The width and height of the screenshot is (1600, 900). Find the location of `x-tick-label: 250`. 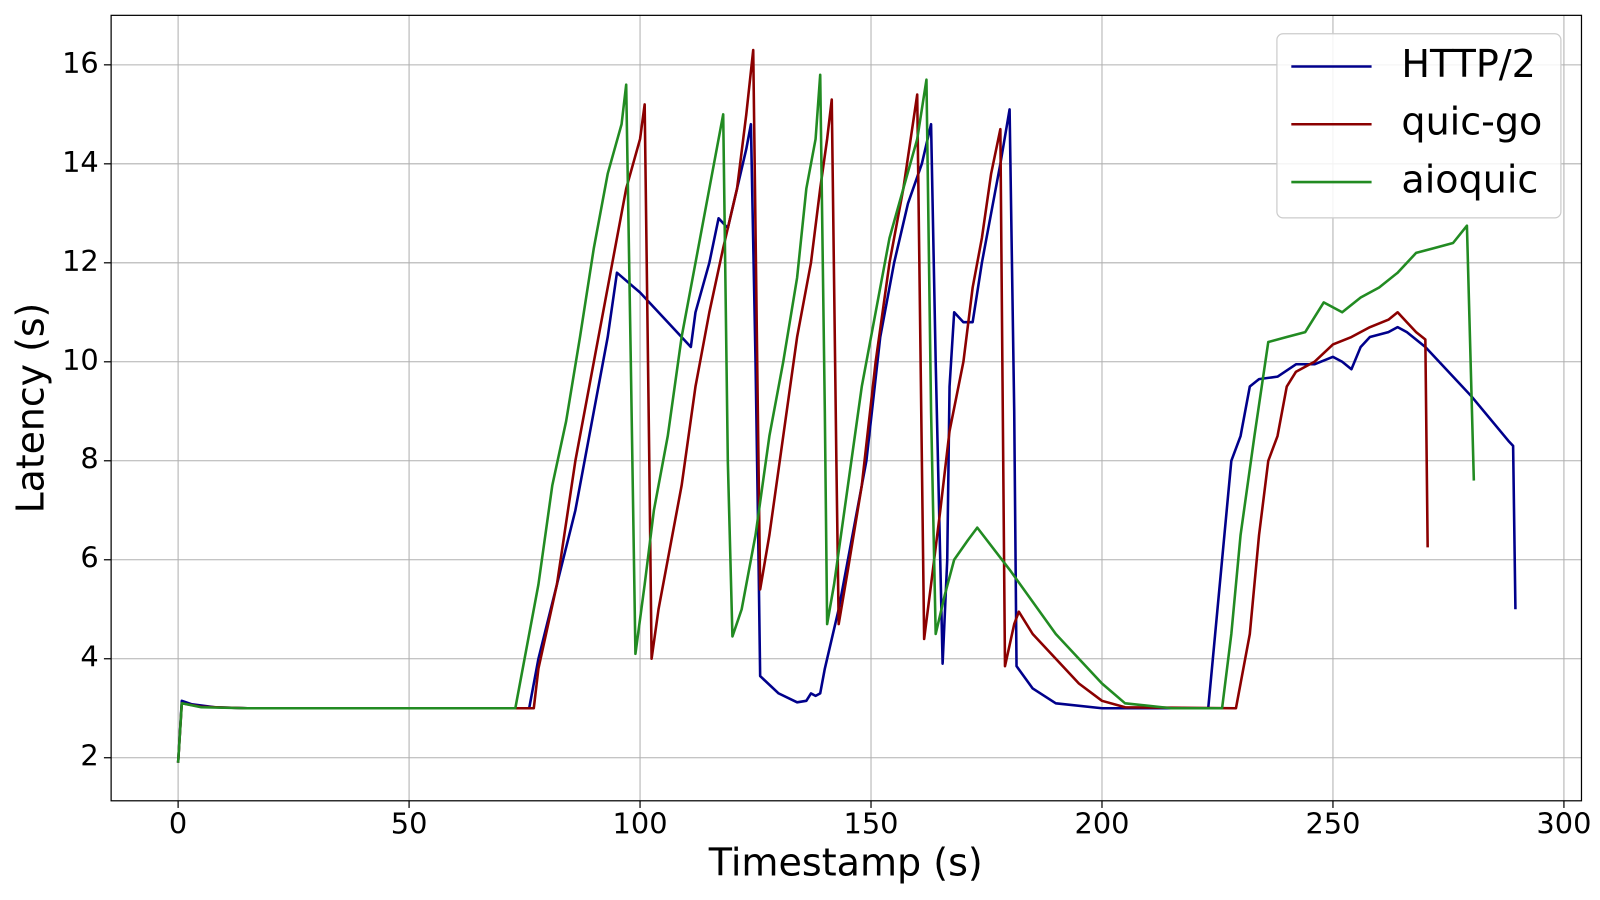

x-tick-label: 250 is located at coordinates (1332, 823).